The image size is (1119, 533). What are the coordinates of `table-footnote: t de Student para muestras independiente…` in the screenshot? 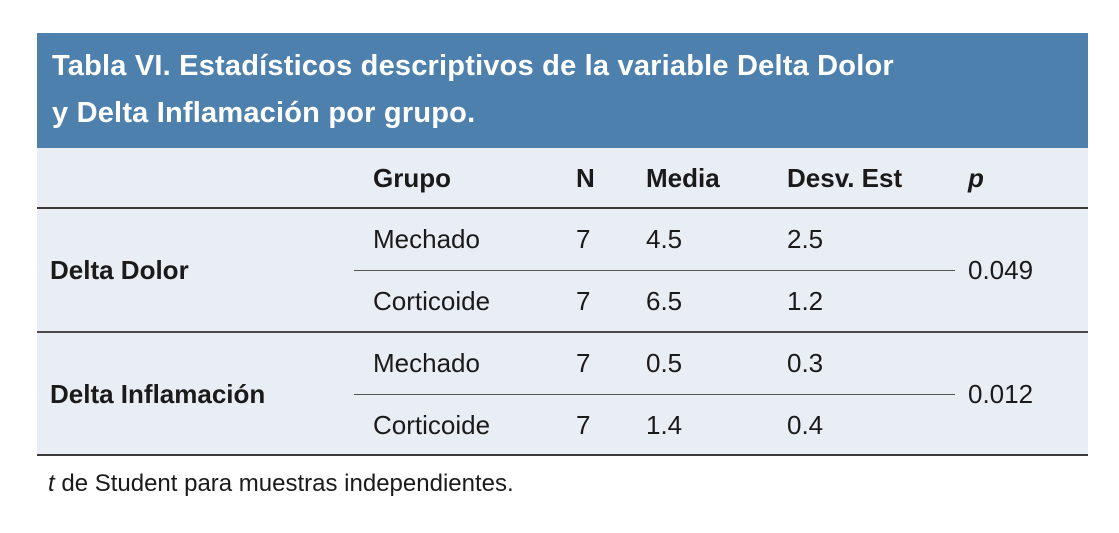 It's located at (281, 484).